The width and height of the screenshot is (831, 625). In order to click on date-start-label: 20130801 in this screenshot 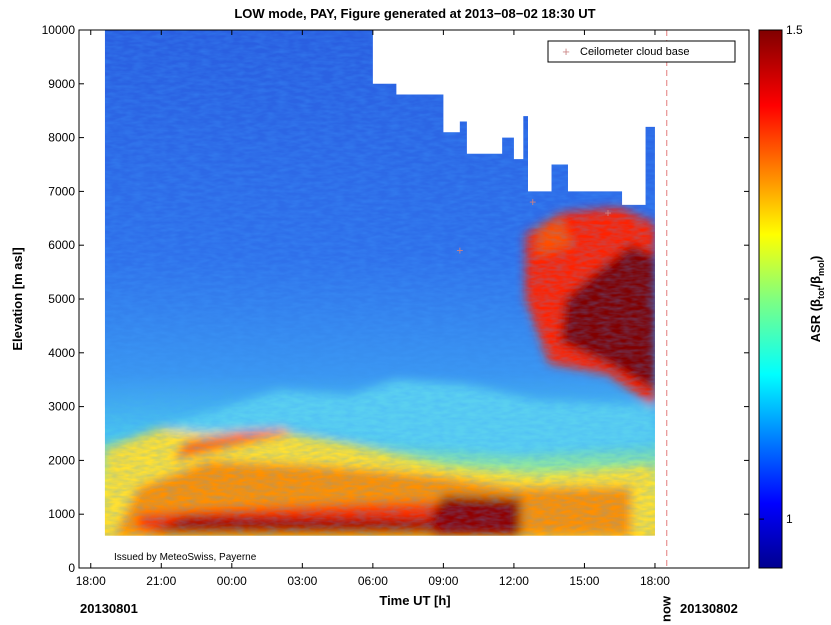, I will do `click(109, 608)`.